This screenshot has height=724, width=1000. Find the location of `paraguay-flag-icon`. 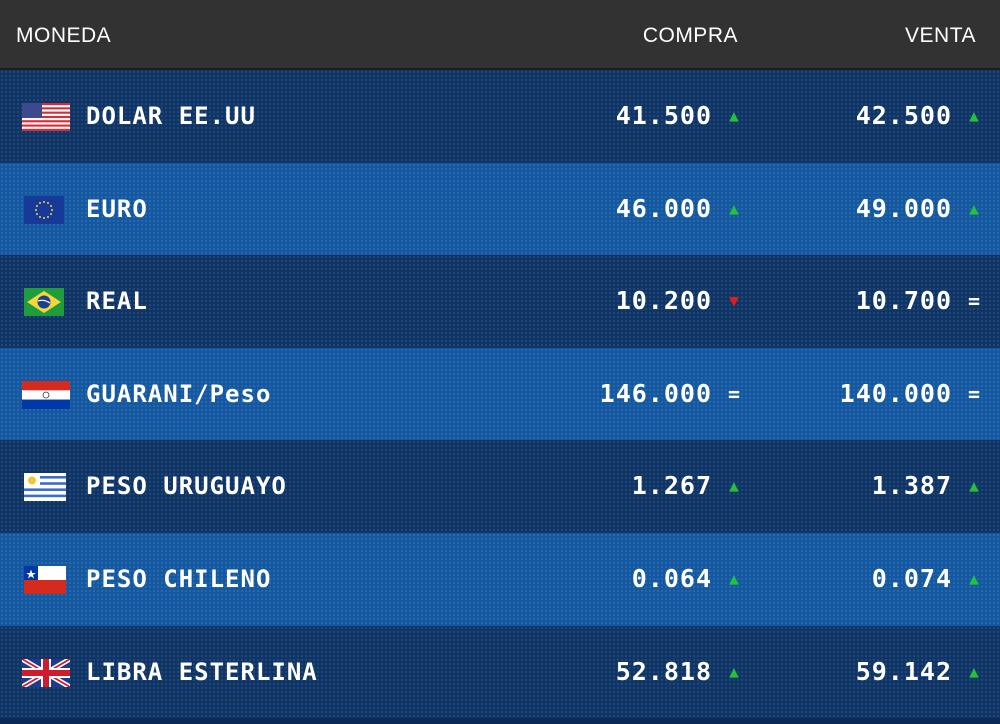

paraguay-flag-icon is located at coordinates (46, 394).